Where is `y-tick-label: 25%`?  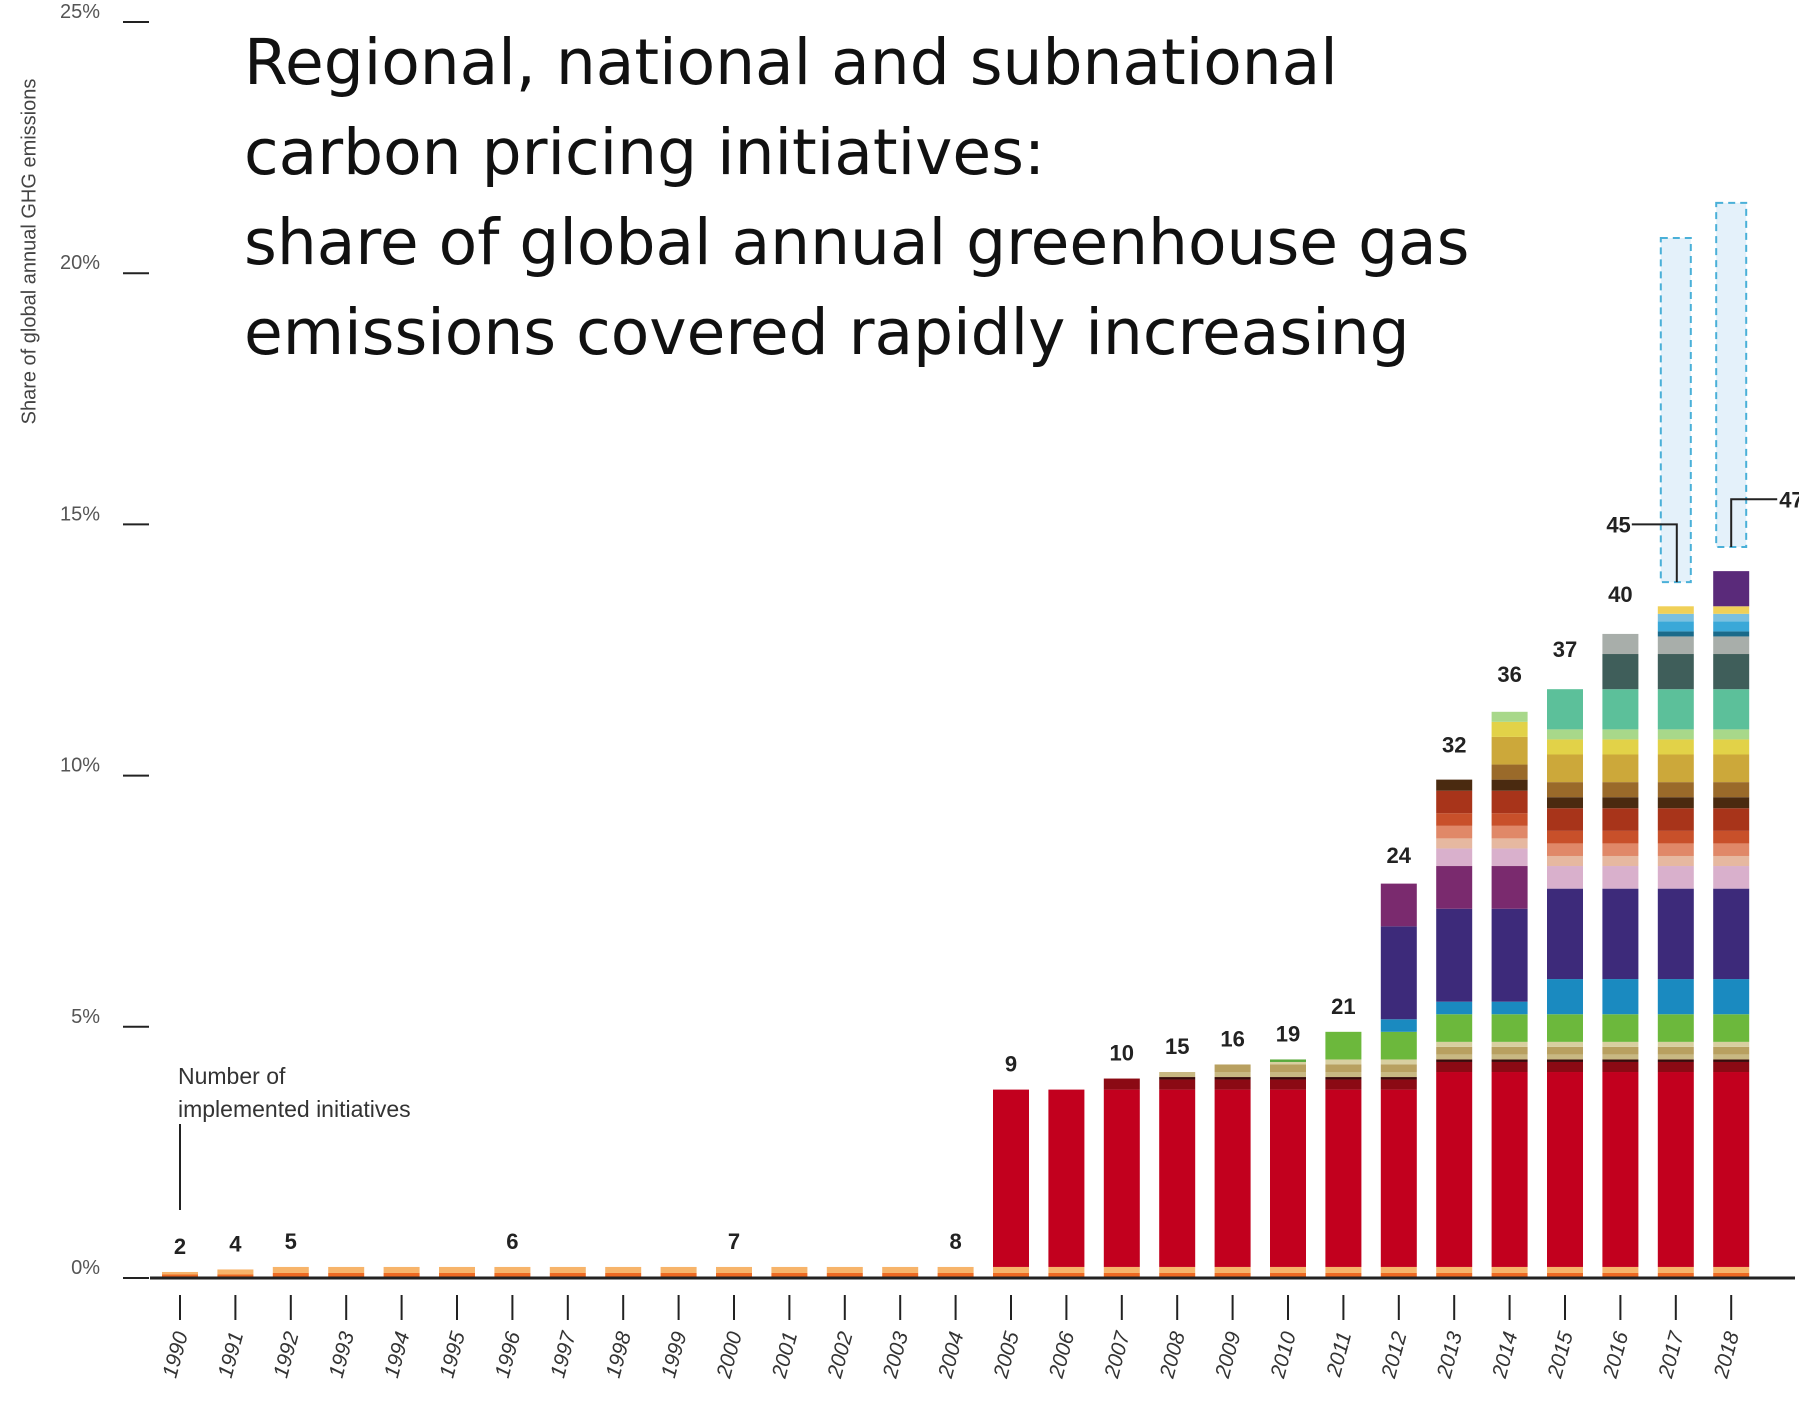 y-tick-label: 25% is located at coordinates (80, 12).